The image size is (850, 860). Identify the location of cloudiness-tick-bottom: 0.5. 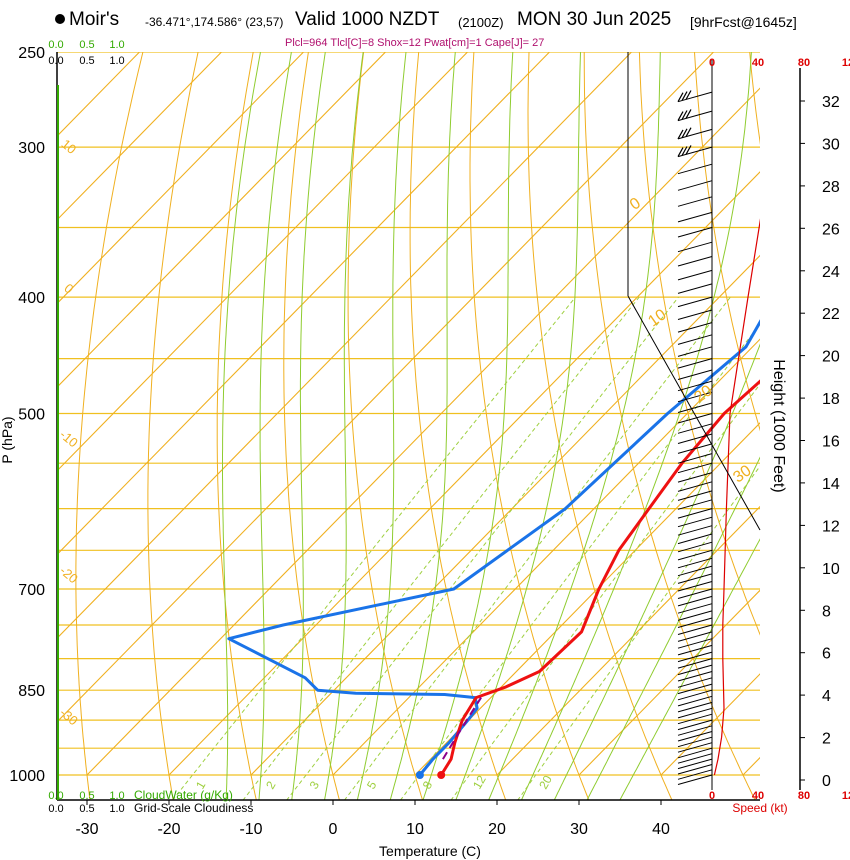
(86, 809).